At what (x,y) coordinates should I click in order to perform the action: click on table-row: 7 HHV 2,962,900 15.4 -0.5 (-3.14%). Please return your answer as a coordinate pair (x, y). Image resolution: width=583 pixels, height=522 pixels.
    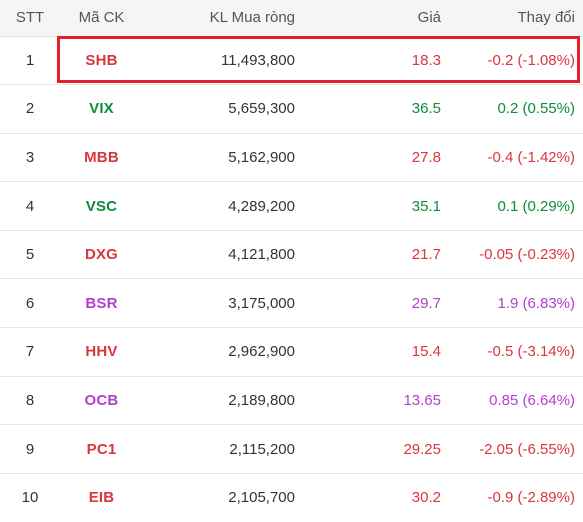
    Looking at the image, I should click on (291, 352).